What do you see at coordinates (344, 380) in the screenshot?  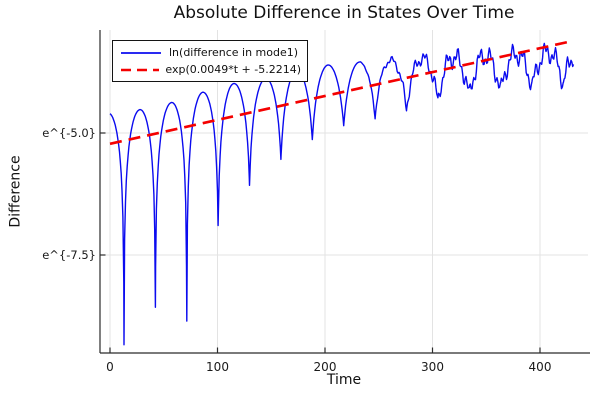 I see `x-axis-label: Time` at bounding box center [344, 380].